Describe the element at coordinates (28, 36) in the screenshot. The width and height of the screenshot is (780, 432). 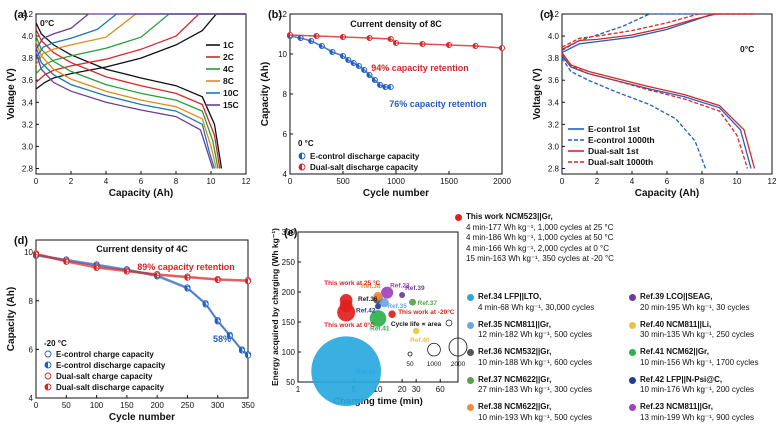
I see `y-tick-label-a-6: 4.0` at that location.